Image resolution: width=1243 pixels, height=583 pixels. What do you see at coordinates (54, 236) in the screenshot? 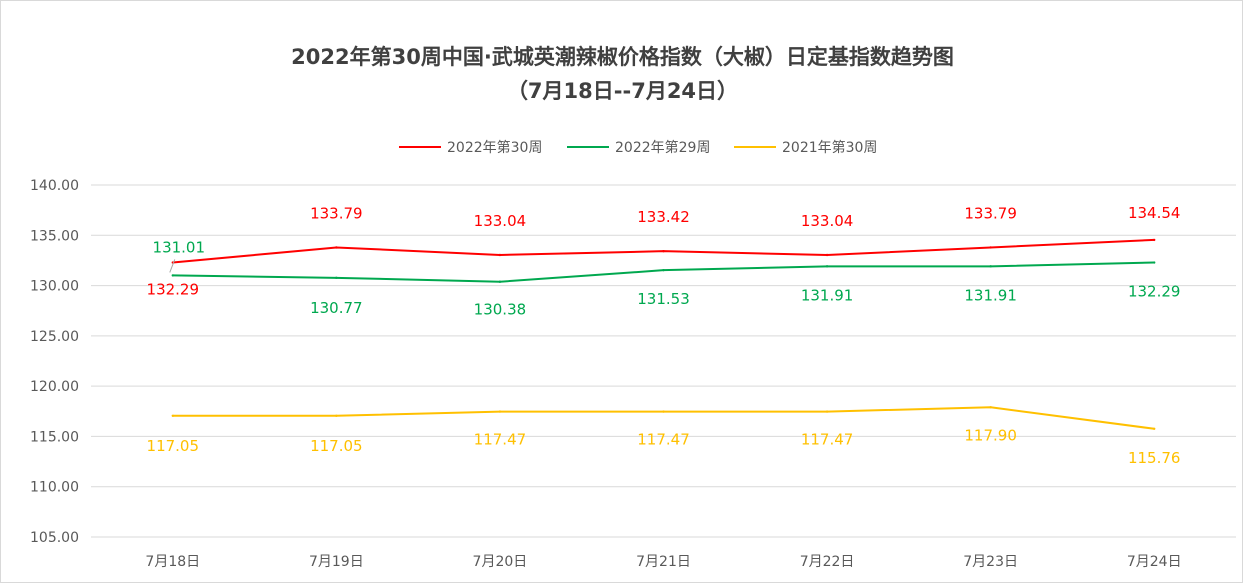
I see `y-tick-label: 135.00` at bounding box center [54, 236].